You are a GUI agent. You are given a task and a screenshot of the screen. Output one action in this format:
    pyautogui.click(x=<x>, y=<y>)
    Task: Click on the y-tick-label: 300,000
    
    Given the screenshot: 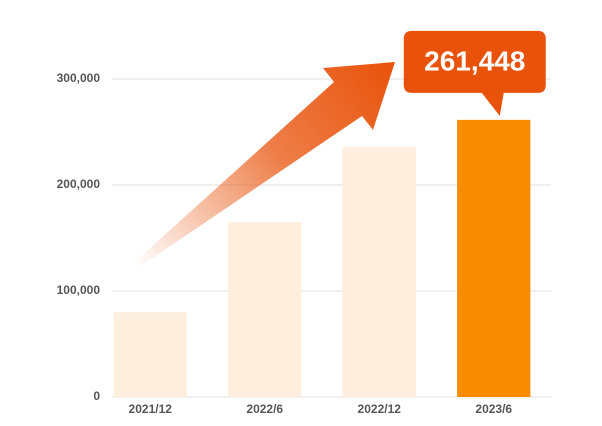 What is the action you would take?
    pyautogui.click(x=79, y=78)
    